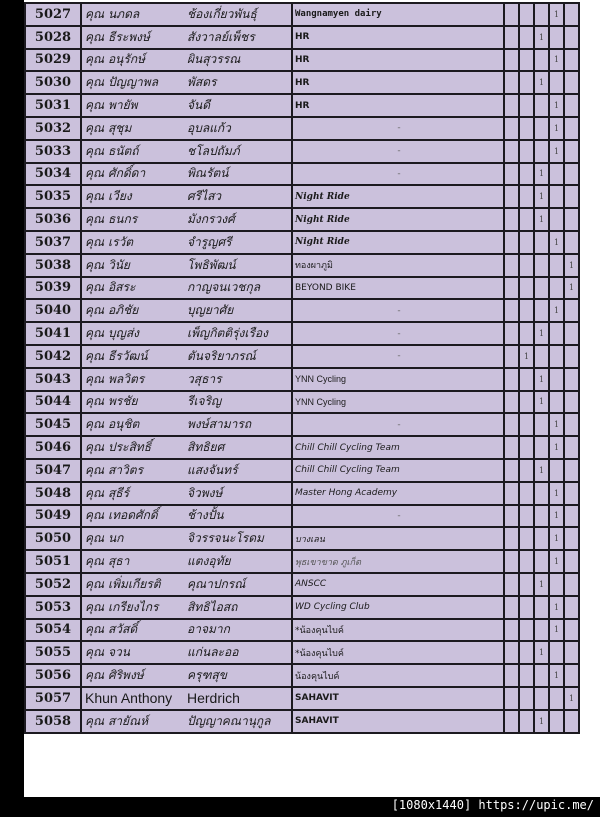 The width and height of the screenshot is (600, 817). Describe the element at coordinates (53, 379) in the screenshot. I see `bib-number: 5043` at that location.